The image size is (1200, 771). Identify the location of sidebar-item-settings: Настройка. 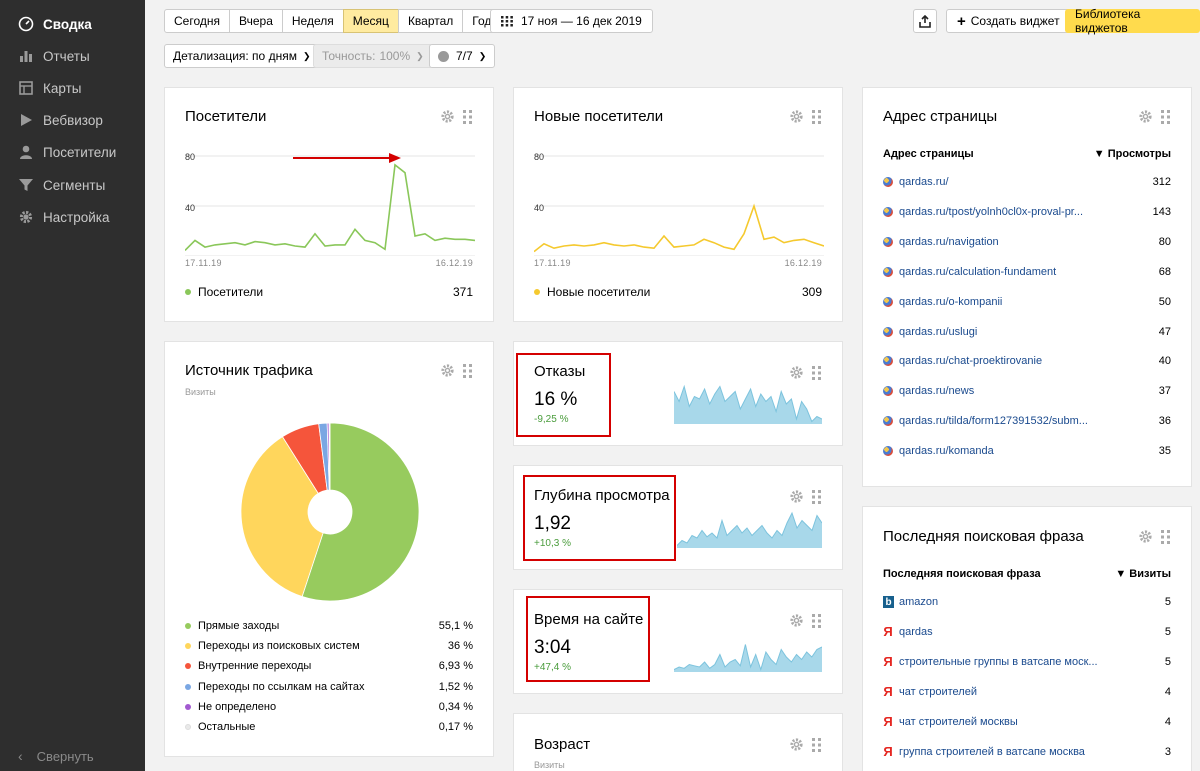
(72, 217).